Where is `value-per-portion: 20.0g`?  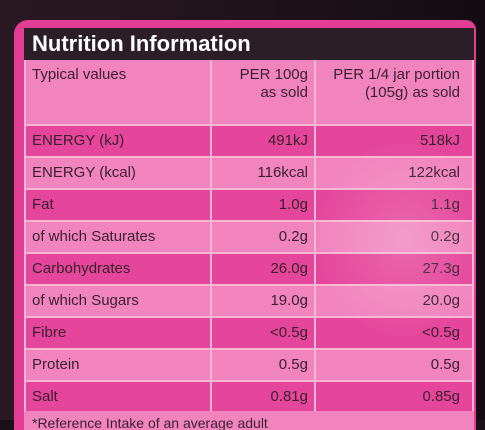 value-per-portion: 20.0g is located at coordinates (441, 300).